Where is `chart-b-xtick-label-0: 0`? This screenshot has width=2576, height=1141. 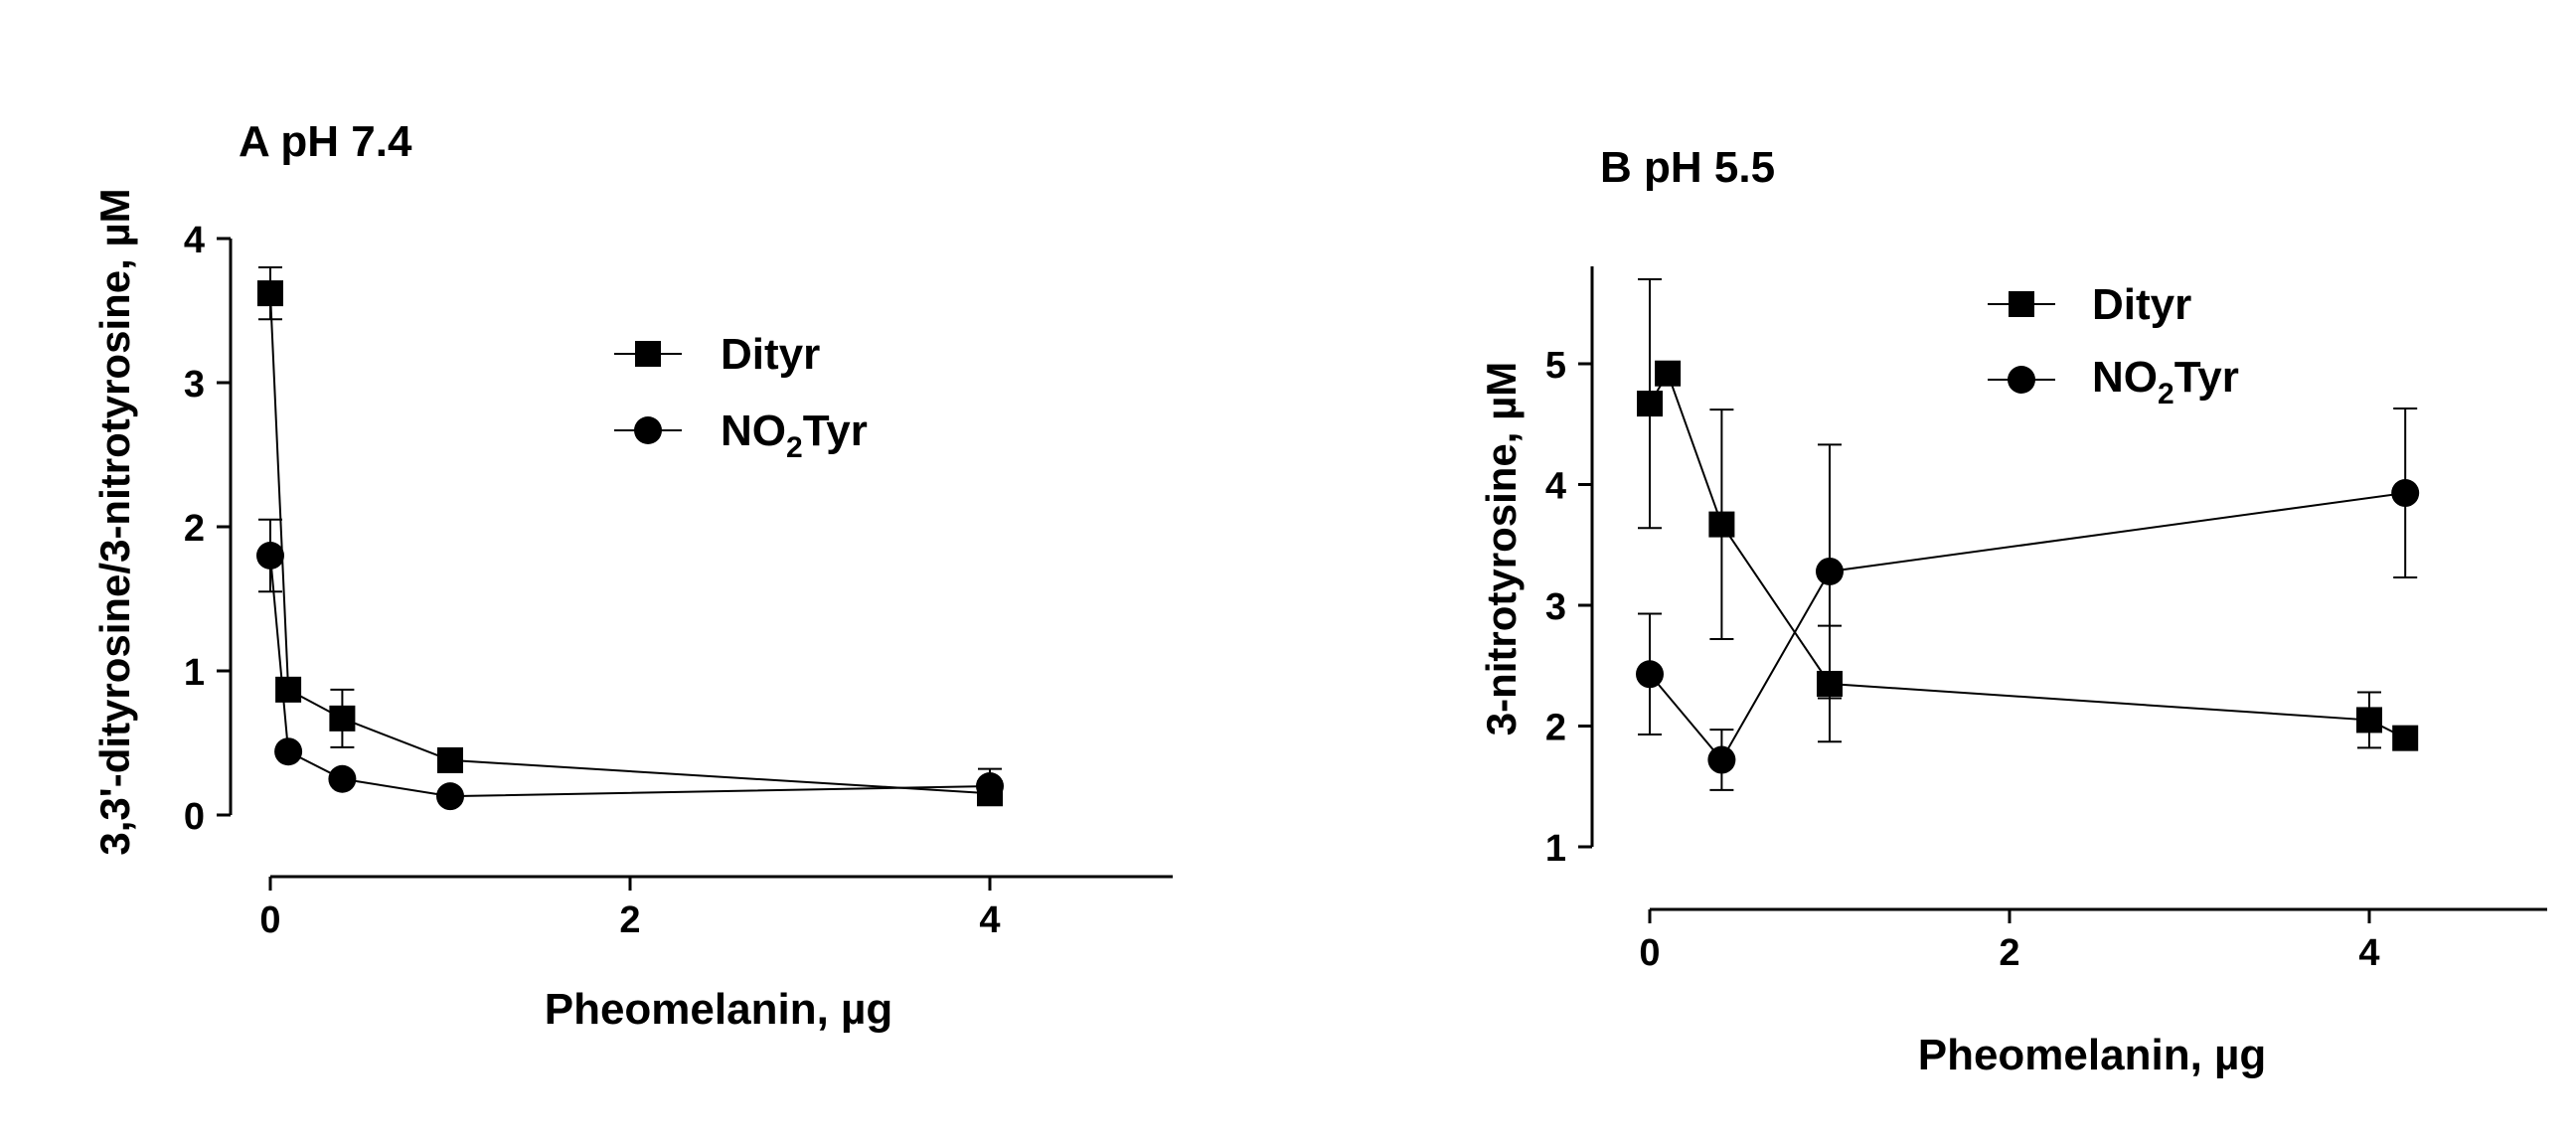 chart-b-xtick-label-0: 0 is located at coordinates (1649, 953).